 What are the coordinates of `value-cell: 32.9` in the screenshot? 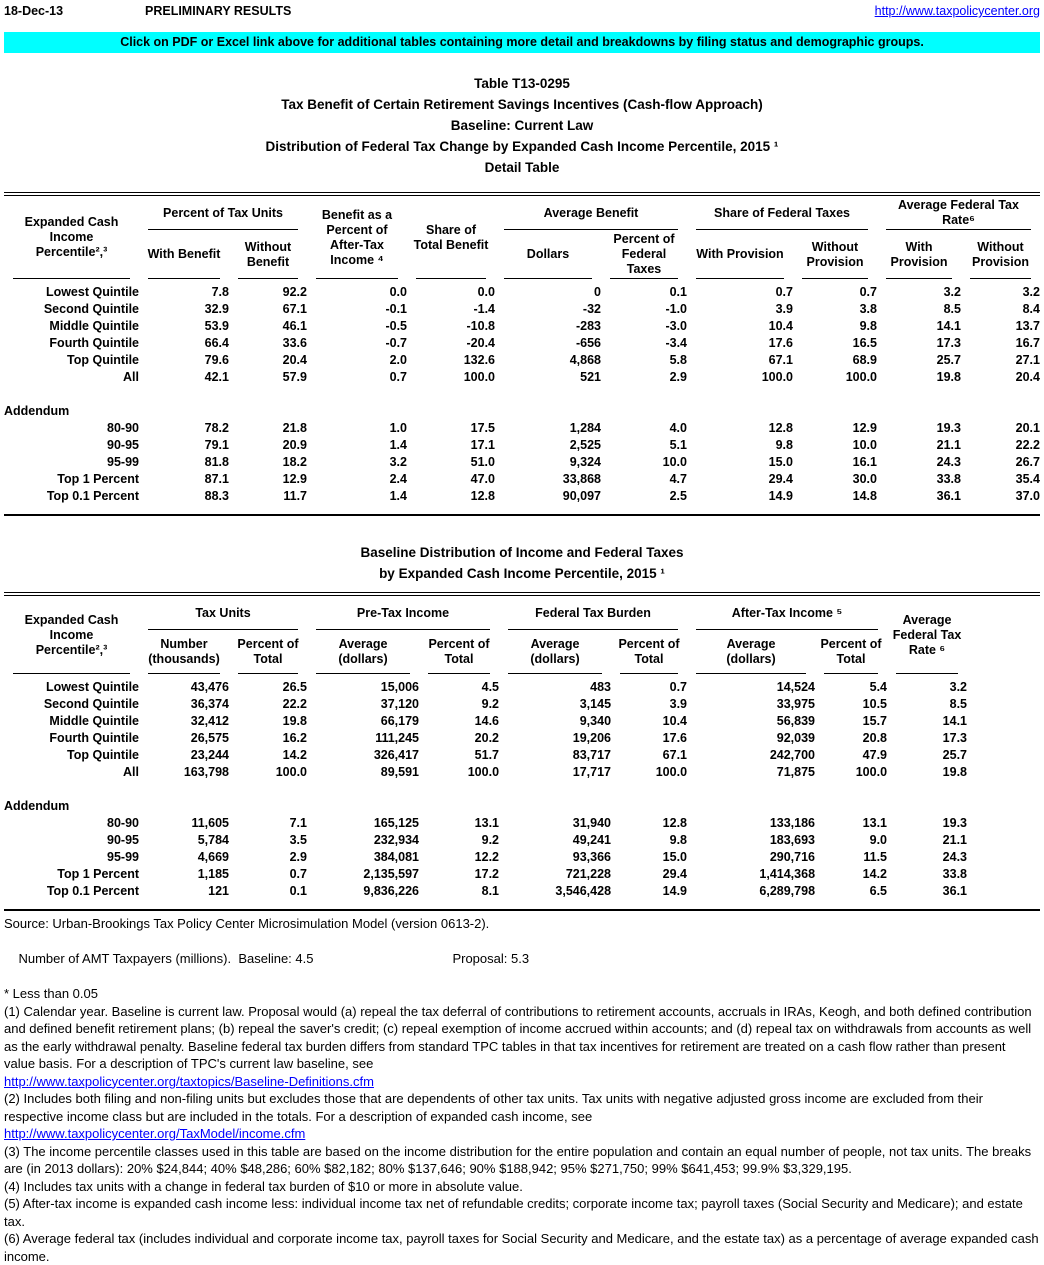 It's located at (216, 309).